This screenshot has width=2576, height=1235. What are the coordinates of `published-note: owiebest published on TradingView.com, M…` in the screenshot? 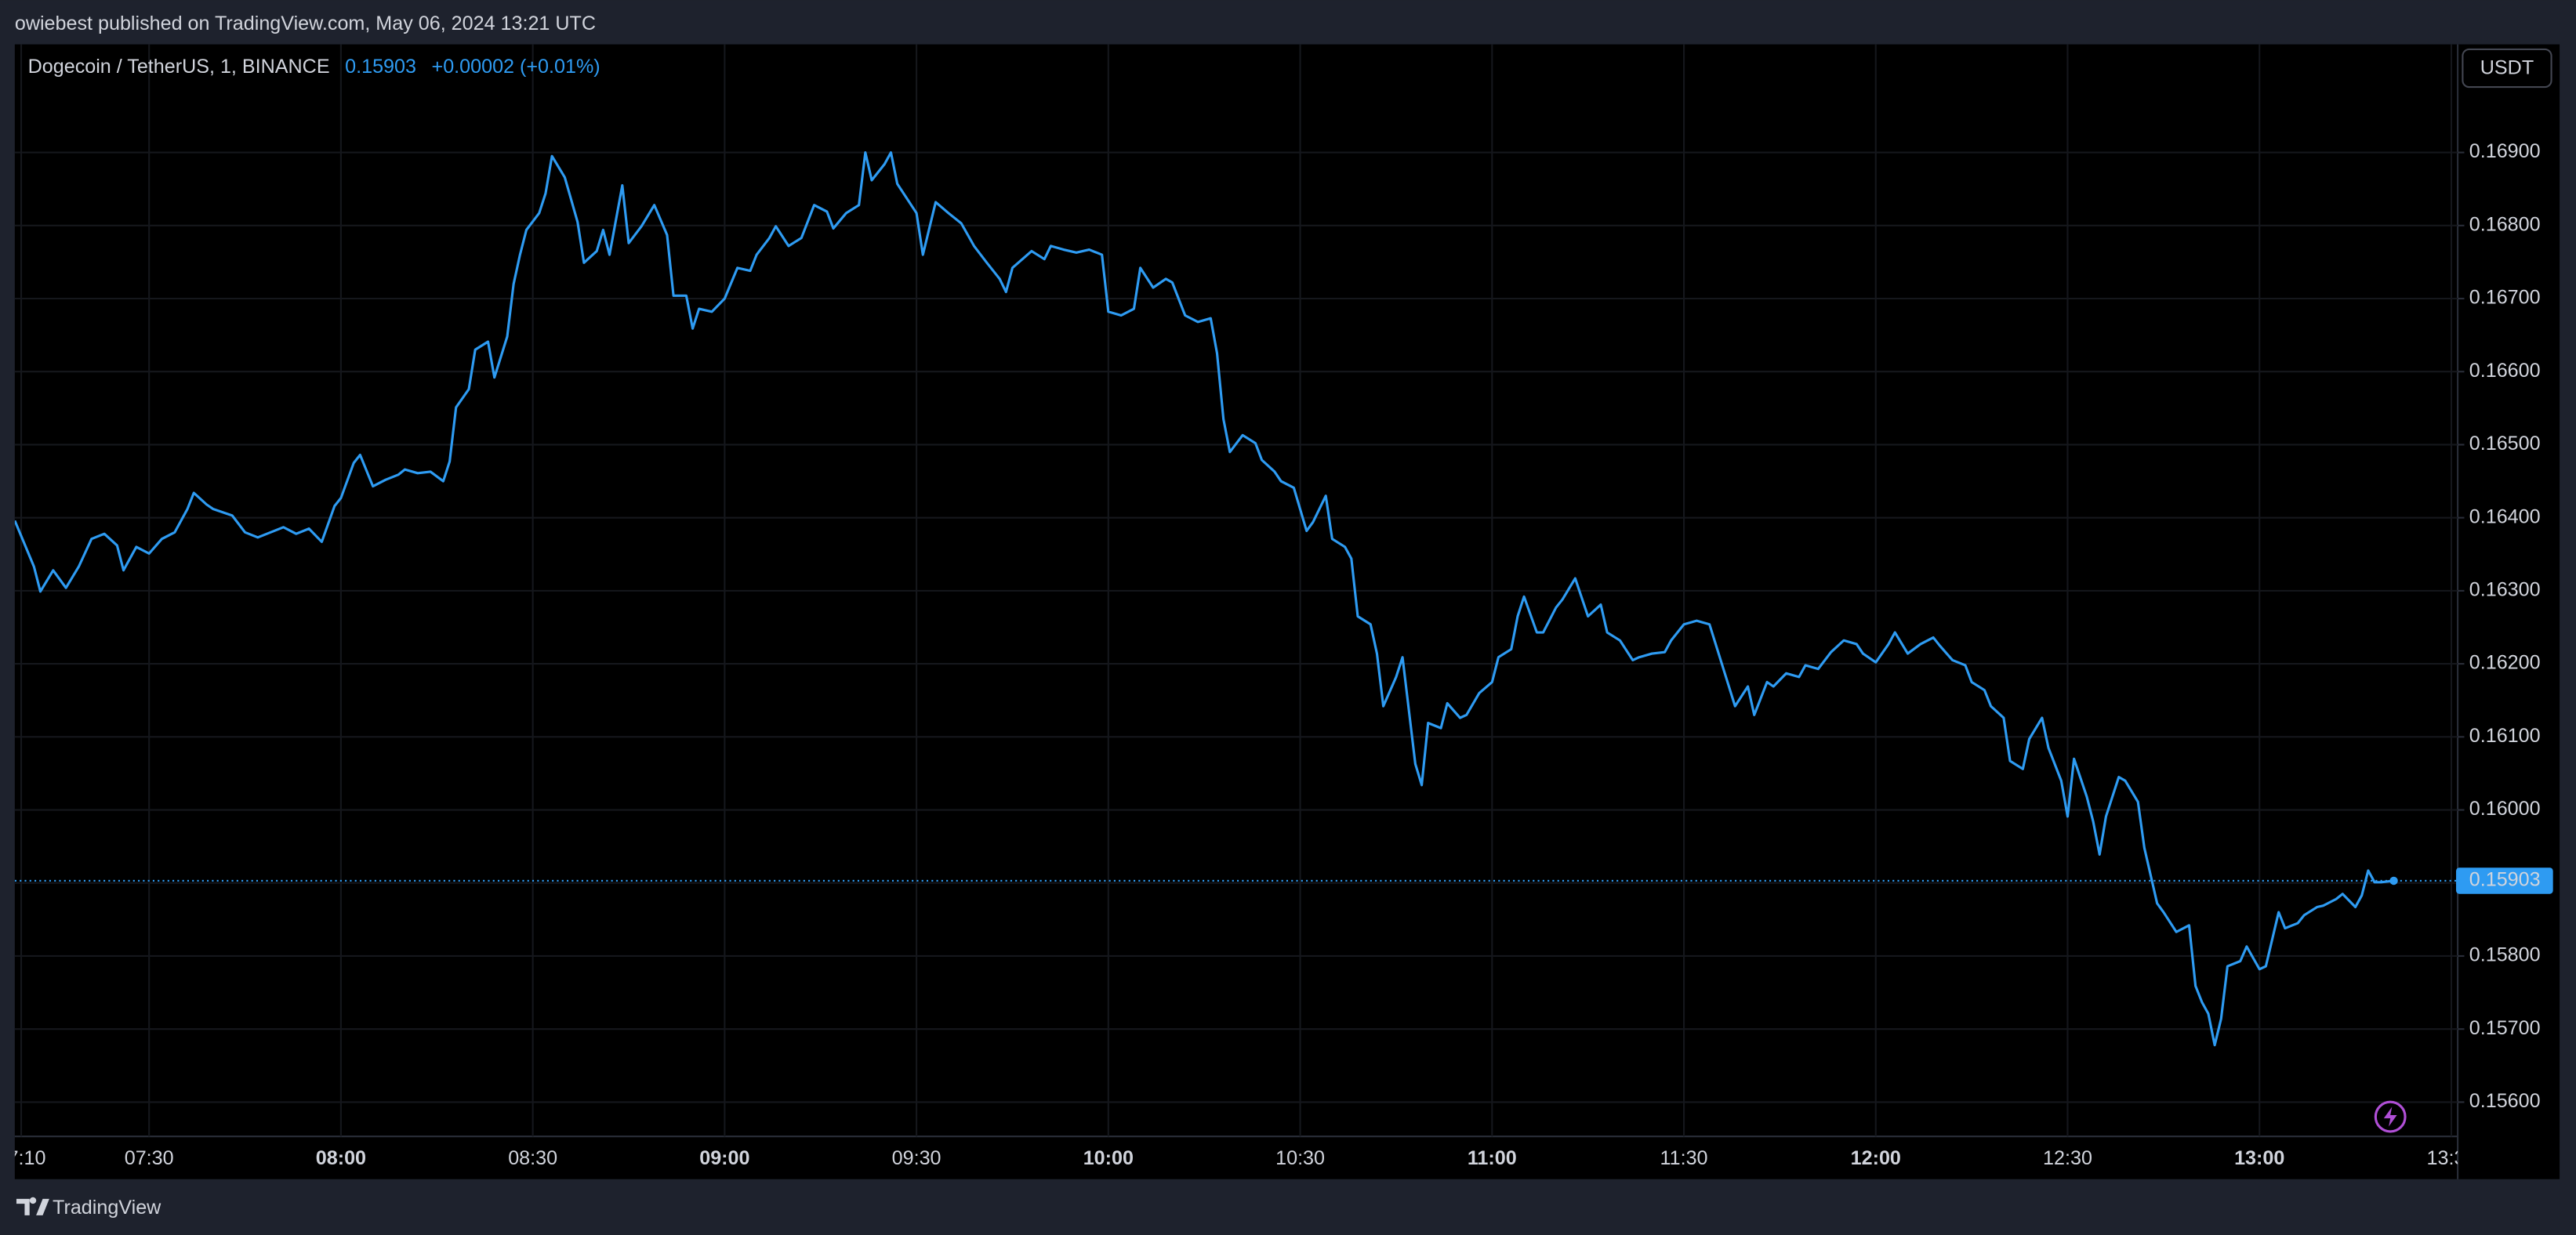 It's located at (305, 23).